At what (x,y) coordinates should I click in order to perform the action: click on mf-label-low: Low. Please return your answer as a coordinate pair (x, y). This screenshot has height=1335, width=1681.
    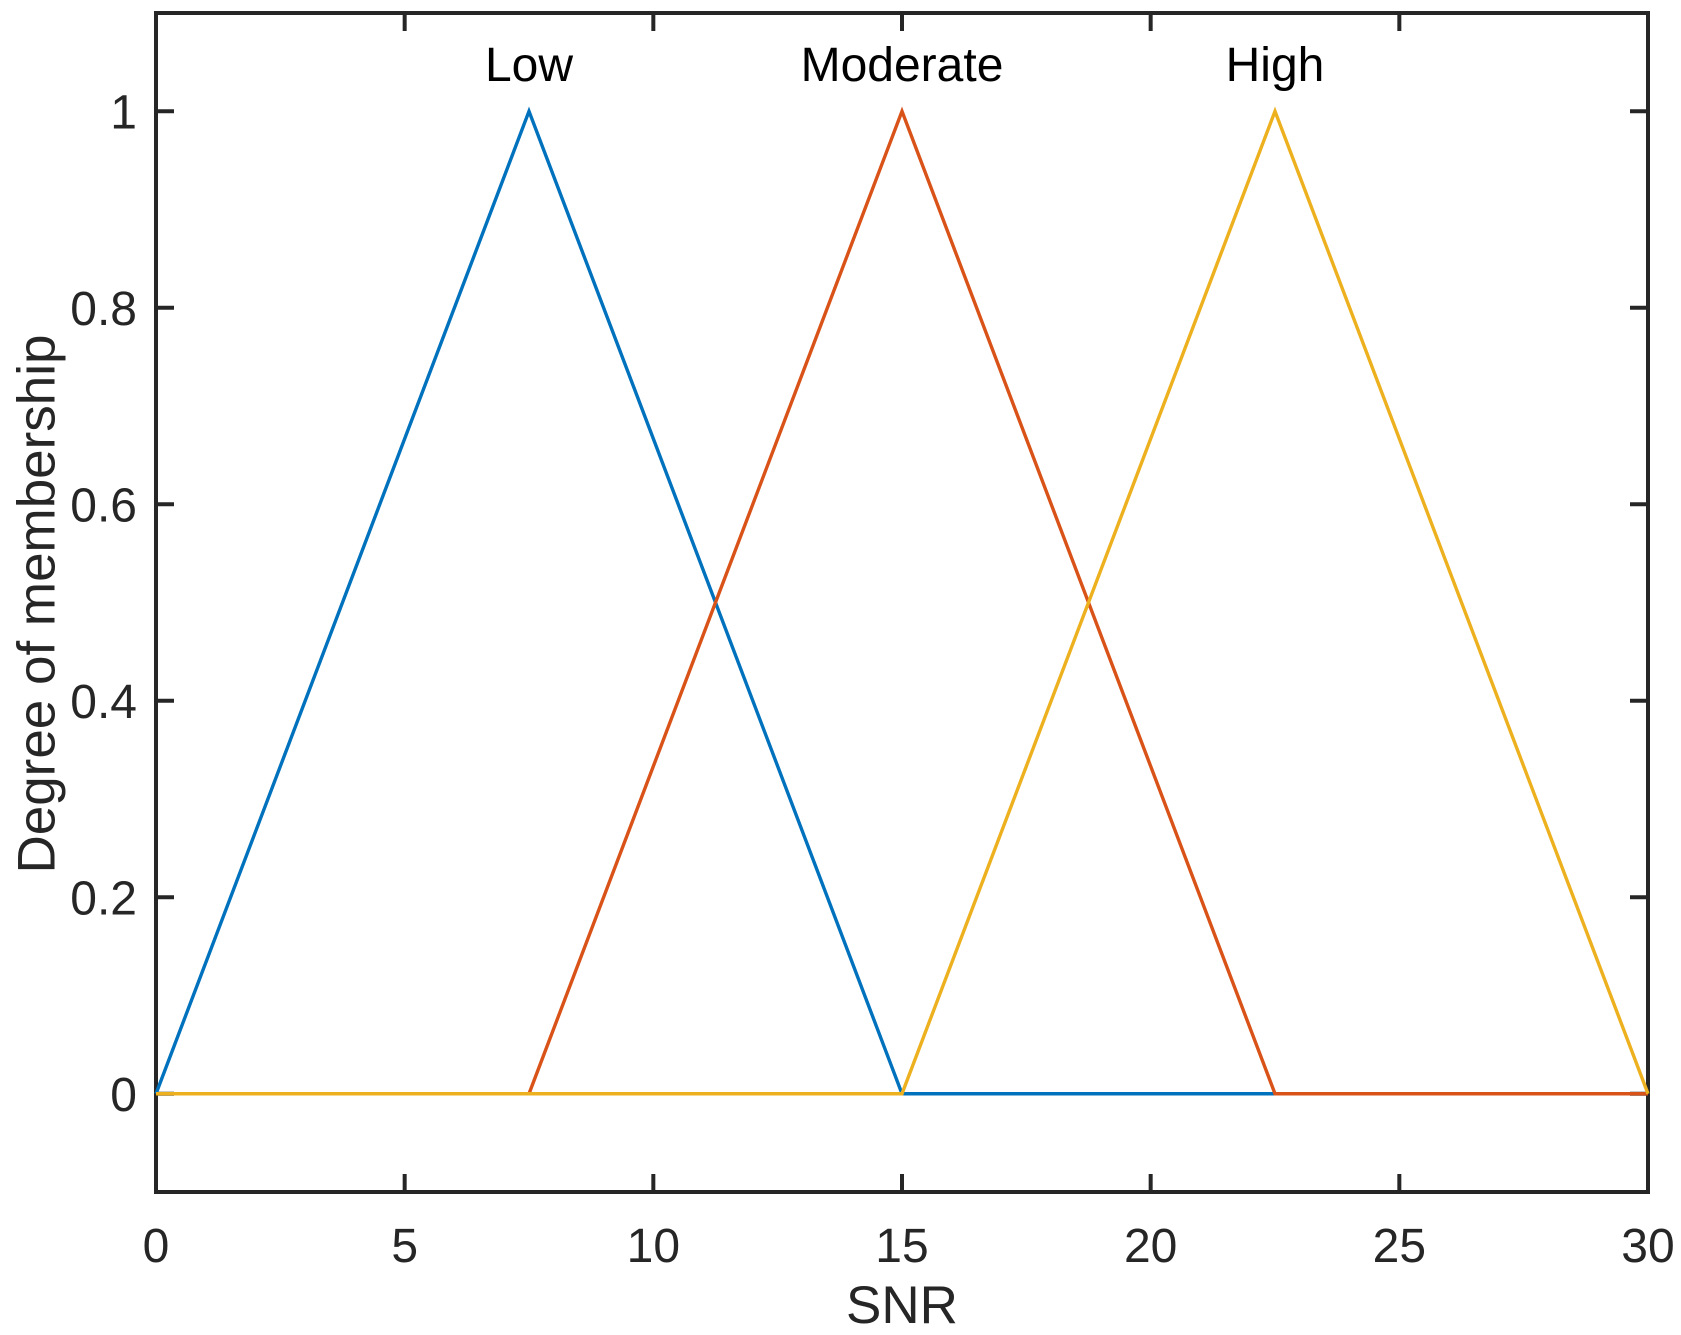
    Looking at the image, I should click on (529, 65).